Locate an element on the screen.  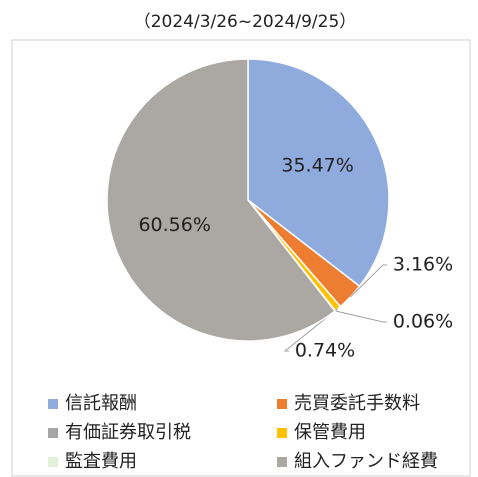
chart-title: （2024/3/26~2024/9/25） is located at coordinates (245, 22).